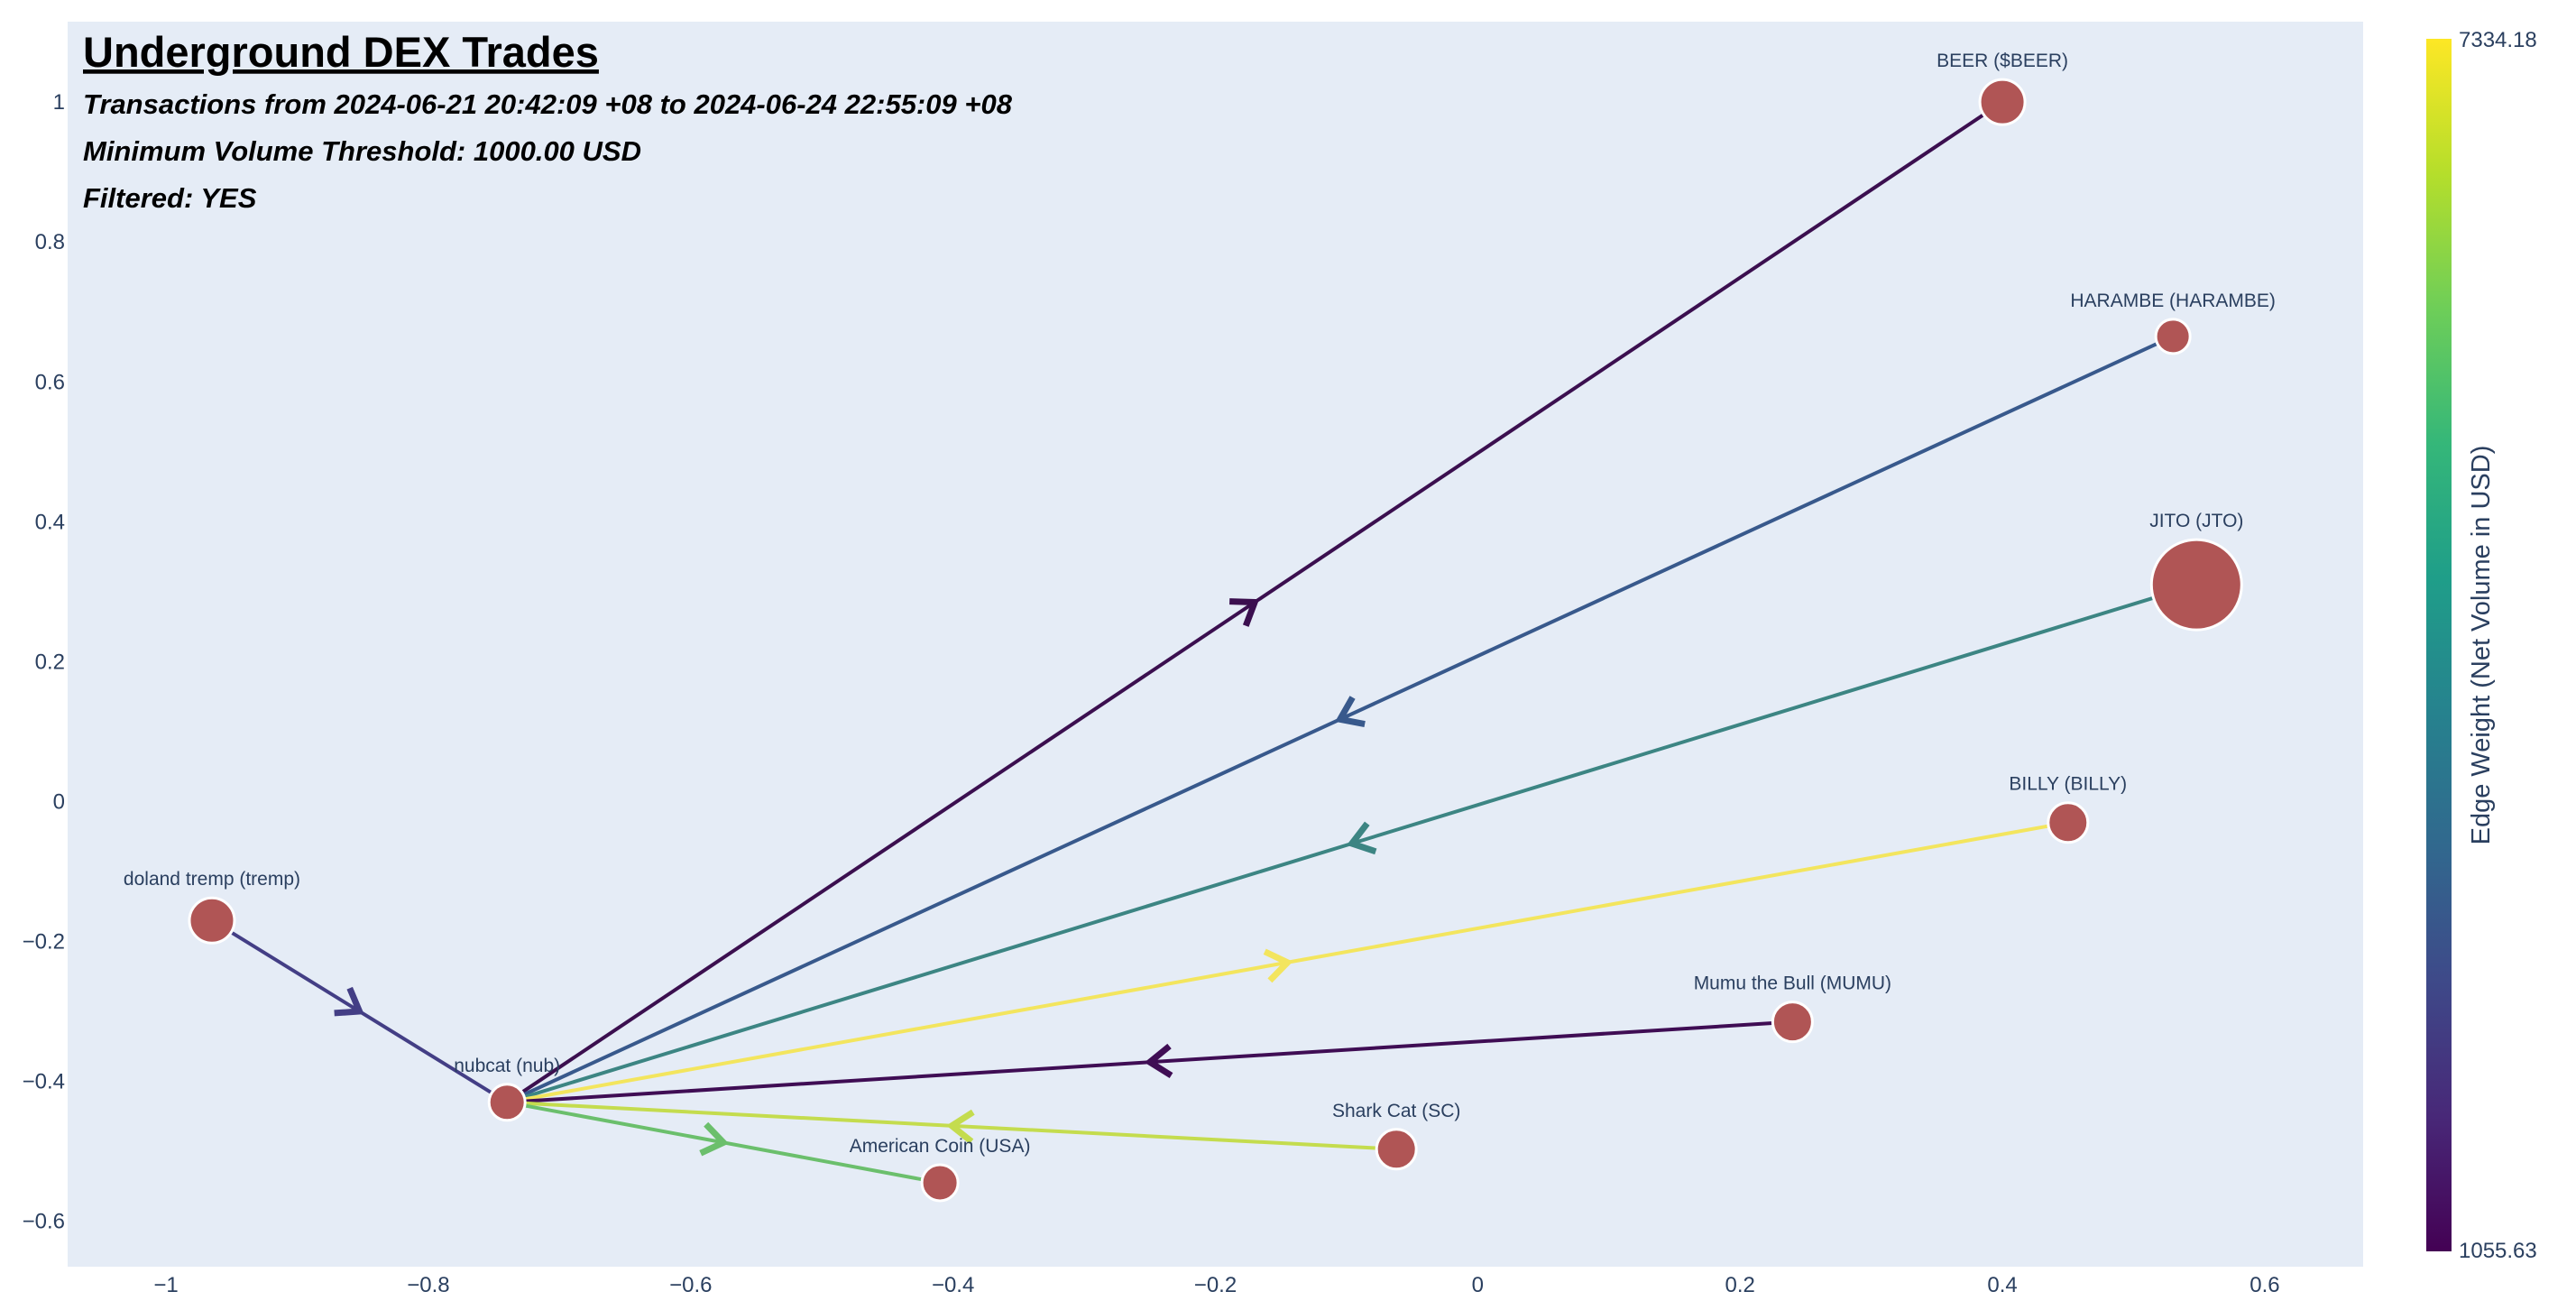  Describe the element at coordinates (940, 1146) in the screenshot. I see `node-label-usa: American Coin (USA)` at that location.